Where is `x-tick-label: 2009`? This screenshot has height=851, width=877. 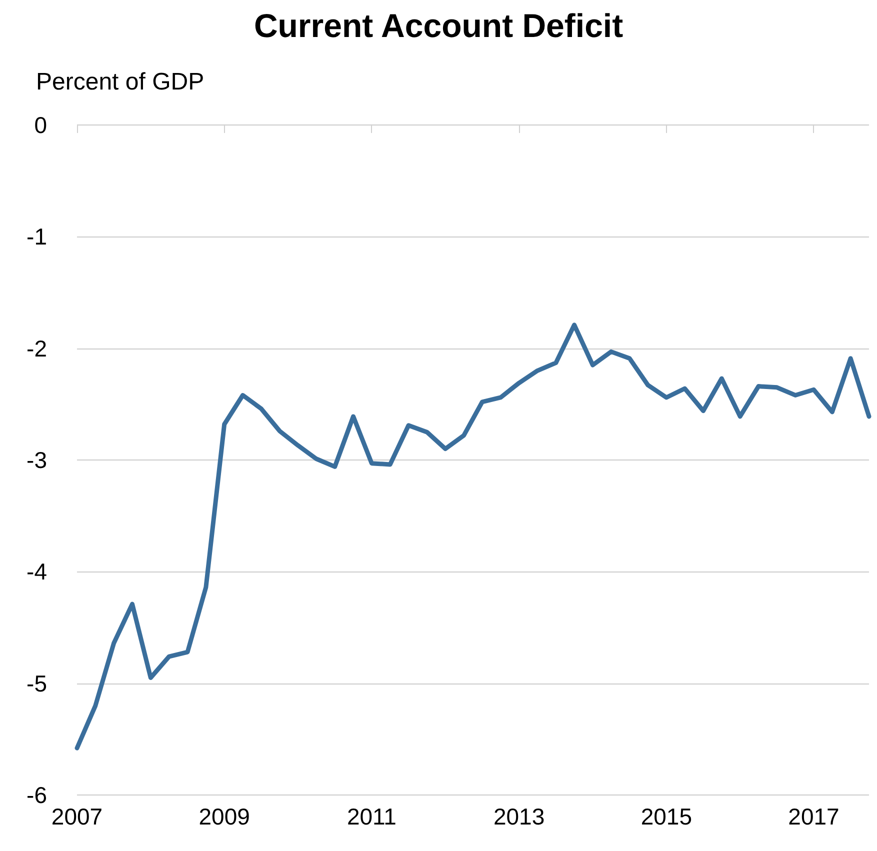 x-tick-label: 2009 is located at coordinates (224, 817).